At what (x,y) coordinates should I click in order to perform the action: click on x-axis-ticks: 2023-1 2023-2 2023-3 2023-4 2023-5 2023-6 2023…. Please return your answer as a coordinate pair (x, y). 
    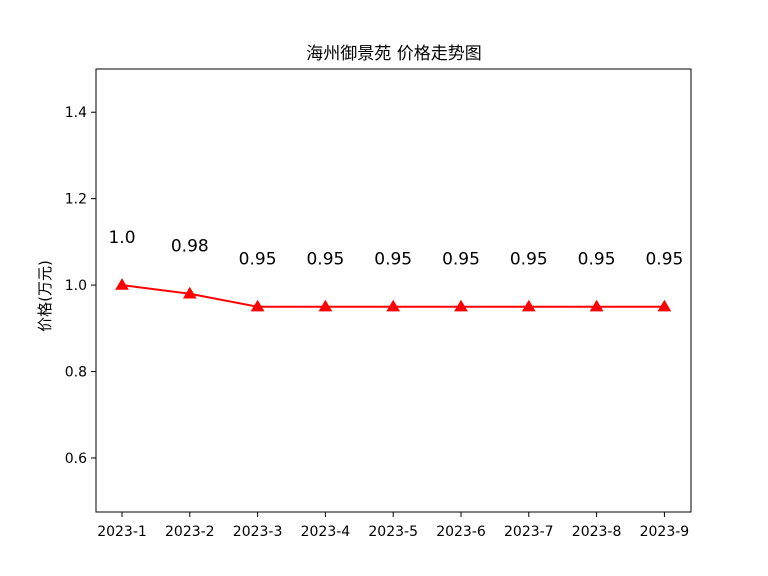
    Looking at the image, I should click on (393, 526).